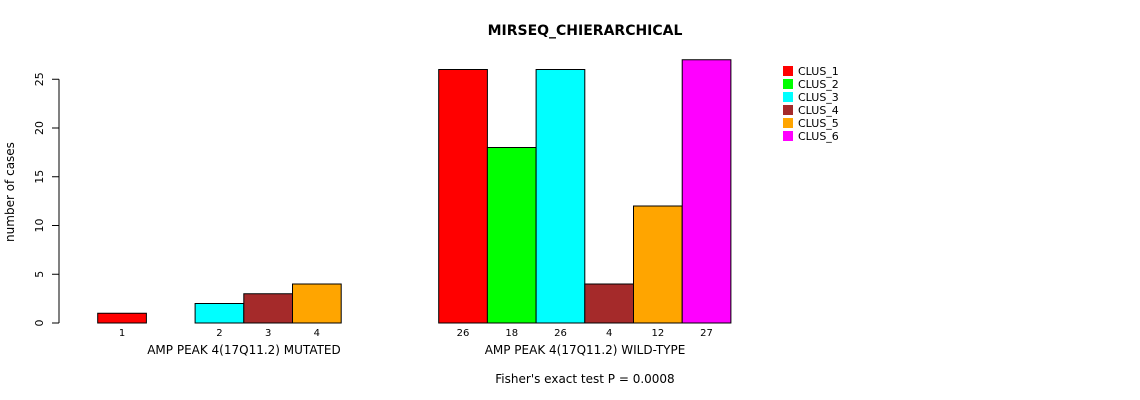  Describe the element at coordinates (39, 79) in the screenshot. I see `y-tick-label: 25` at that location.